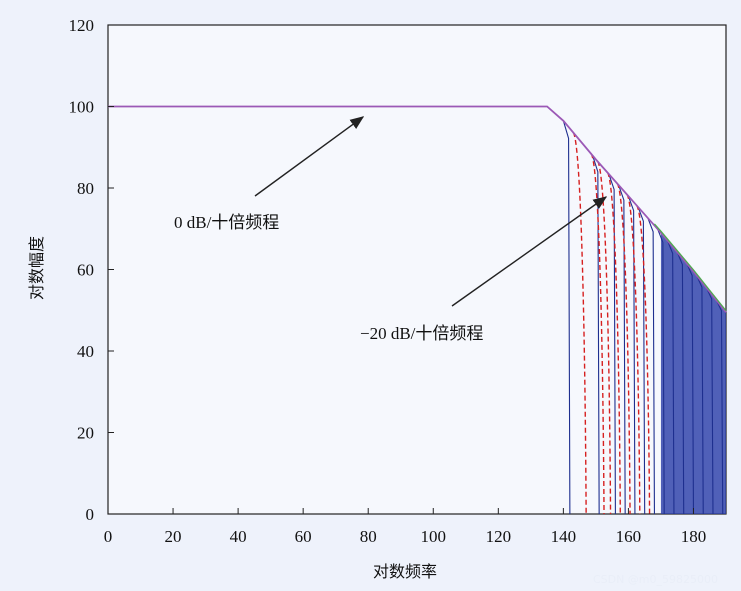 The image size is (741, 591). Describe the element at coordinates (655, 579) in the screenshot. I see `watermark: CSDN @m0_59825000` at that location.